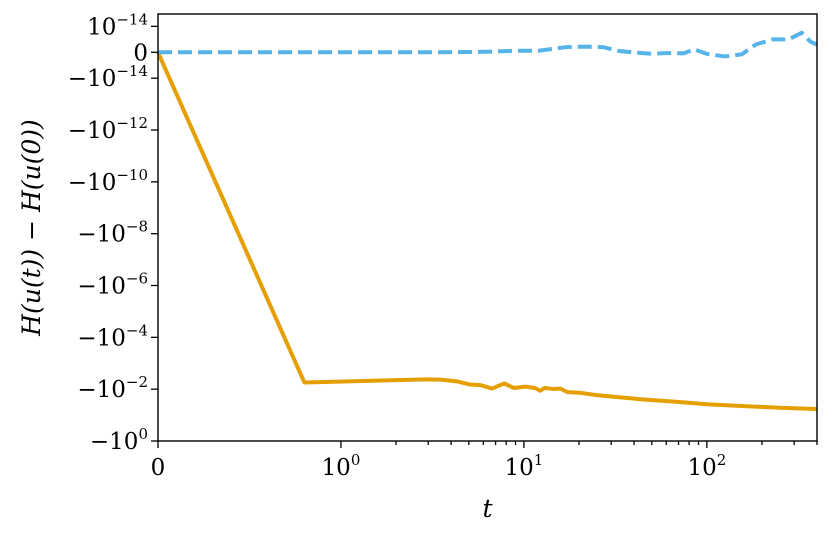 This screenshot has width=831, height=541. I want to click on y-tick-label: 0, so click(140, 53).